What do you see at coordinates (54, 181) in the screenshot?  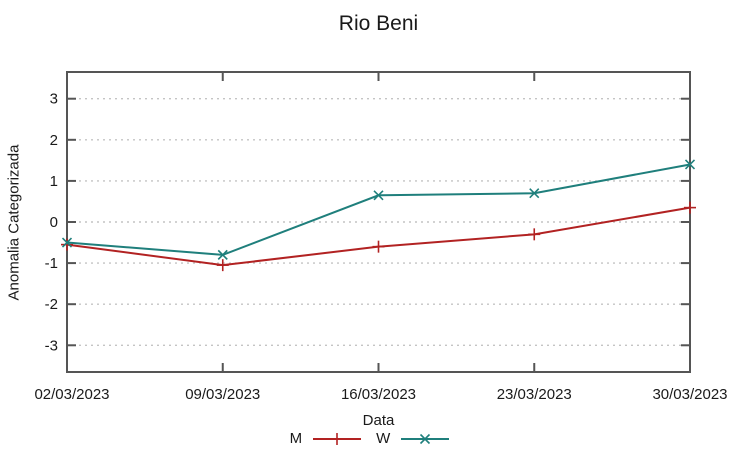 I see `y-tick-label: 1` at bounding box center [54, 181].